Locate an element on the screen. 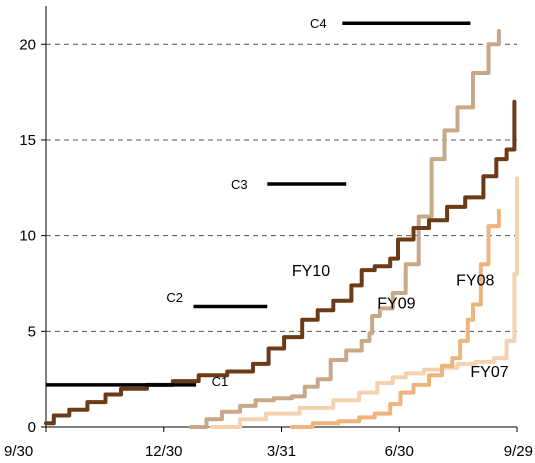  y-tick-label-0: 0 is located at coordinates (32, 427).